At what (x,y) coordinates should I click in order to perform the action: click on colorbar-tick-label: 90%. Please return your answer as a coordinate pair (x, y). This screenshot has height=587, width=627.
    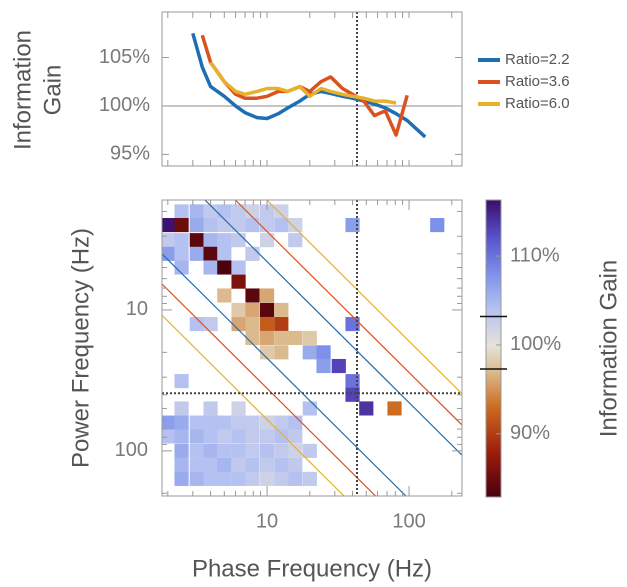
    Looking at the image, I should click on (530, 433).